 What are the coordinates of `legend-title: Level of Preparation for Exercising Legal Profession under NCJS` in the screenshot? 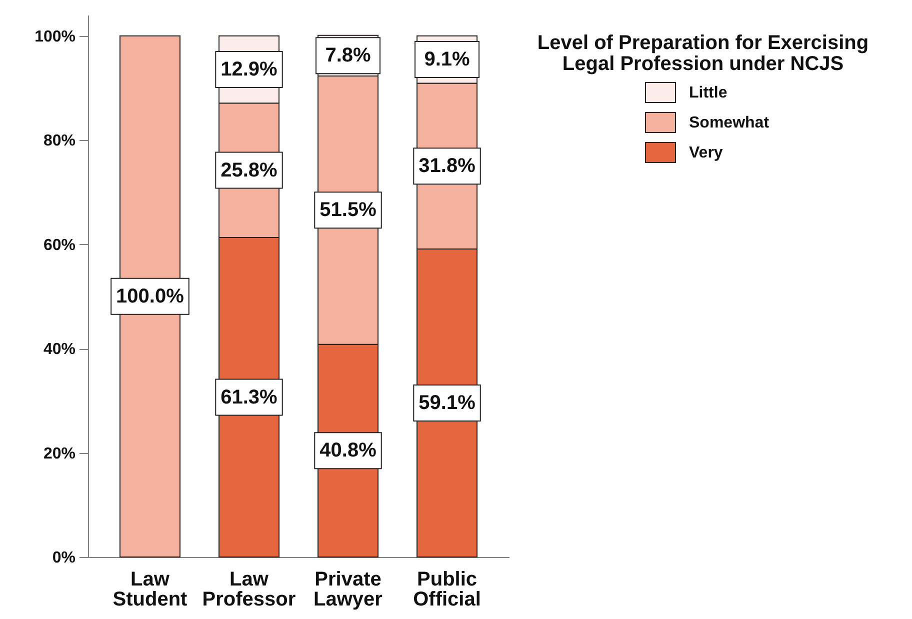 It's located at (703, 53).